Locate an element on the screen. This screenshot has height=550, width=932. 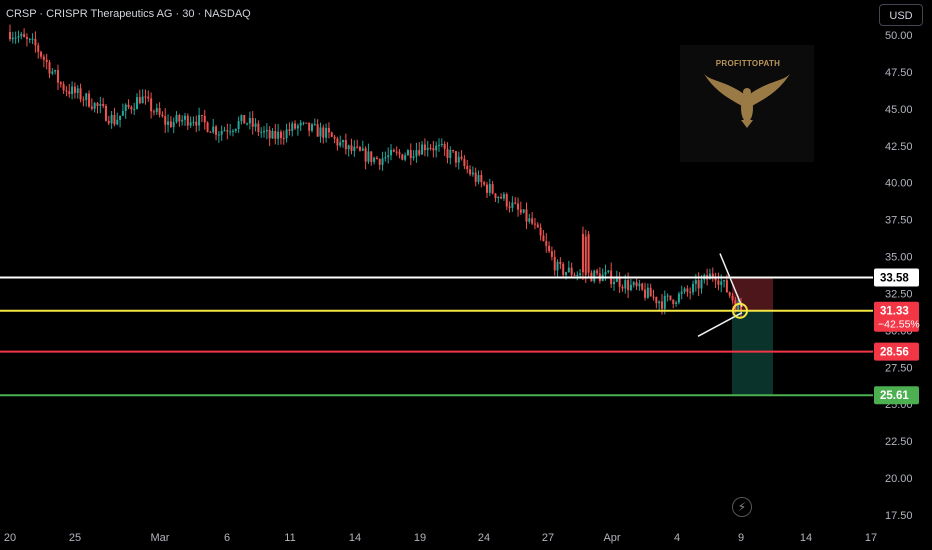
y-tick-label: 20.00 is located at coordinates (899, 479).